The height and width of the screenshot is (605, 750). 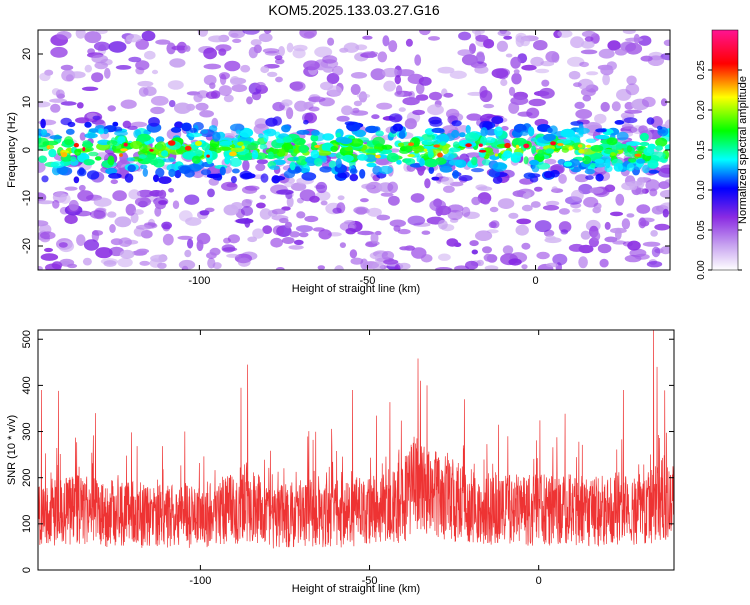 I want to click on snr-ytick-label: 300, so click(x=27, y=431).